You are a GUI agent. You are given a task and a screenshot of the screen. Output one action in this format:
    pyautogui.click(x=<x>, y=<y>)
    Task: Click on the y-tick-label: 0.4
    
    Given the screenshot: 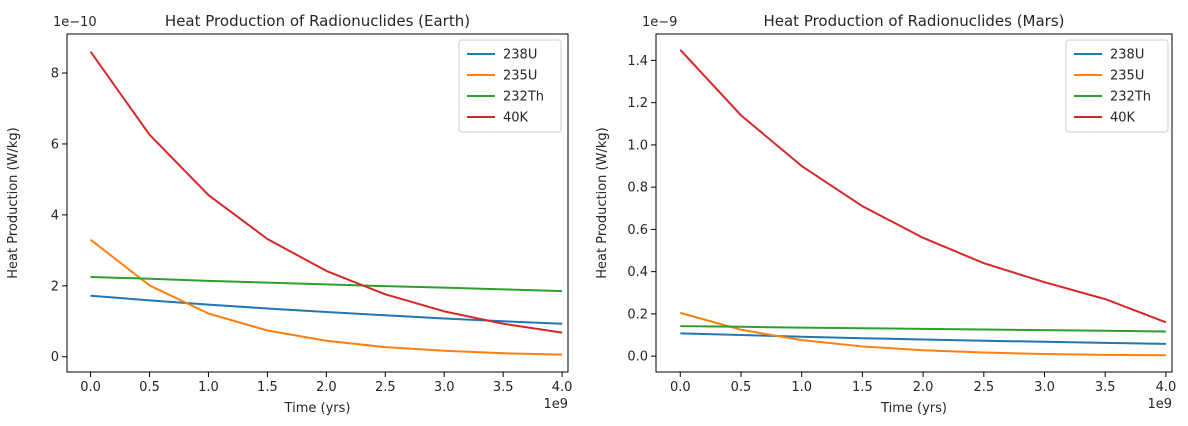 What is the action you would take?
    pyautogui.click(x=637, y=272)
    